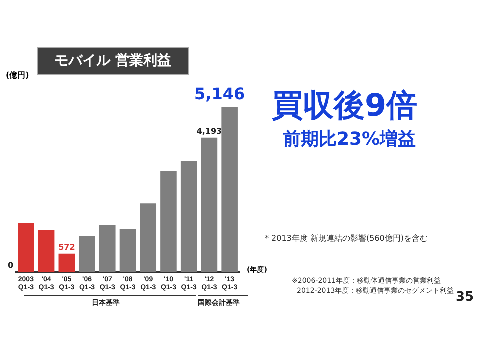 The image size is (480, 339). Describe the element at coordinates (465, 297) in the screenshot. I see `text: 35` at that location.